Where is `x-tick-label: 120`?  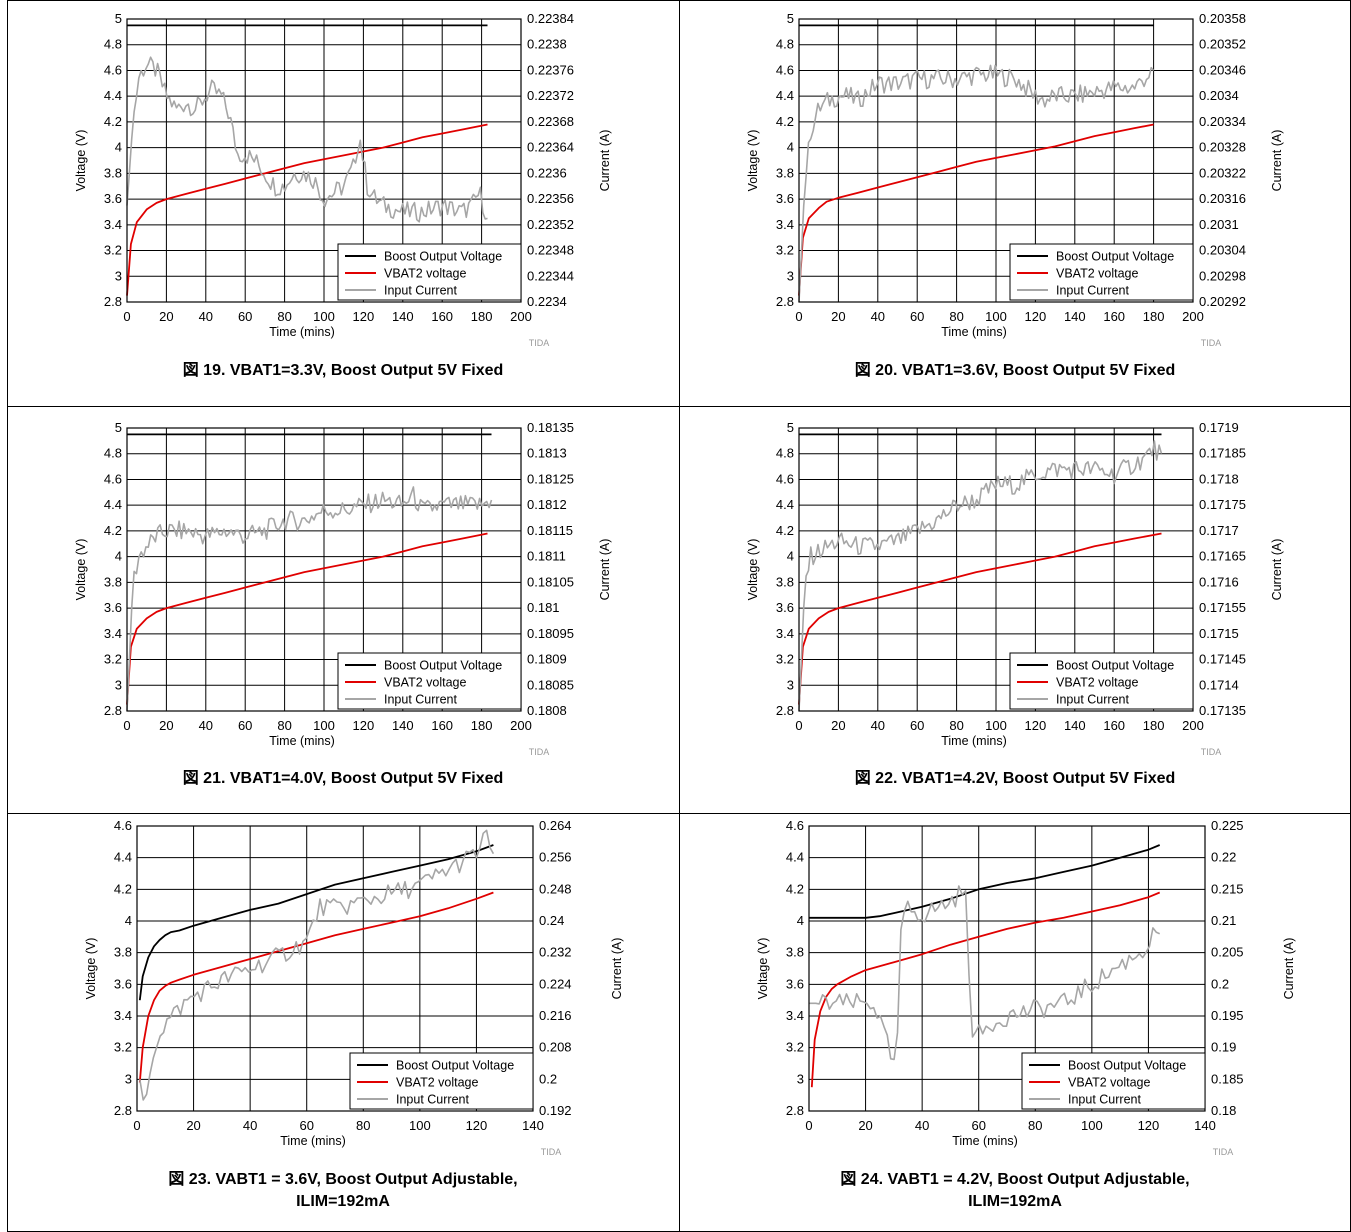
x-tick-label: 120 is located at coordinates (1036, 316).